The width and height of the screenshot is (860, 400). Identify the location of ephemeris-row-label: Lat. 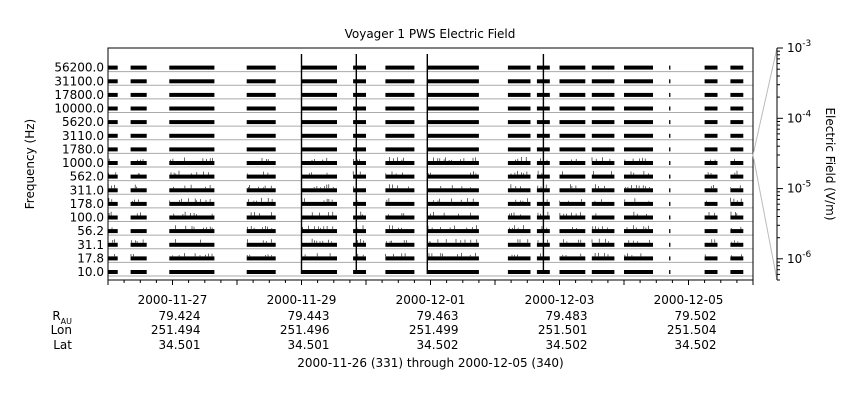
(62, 345).